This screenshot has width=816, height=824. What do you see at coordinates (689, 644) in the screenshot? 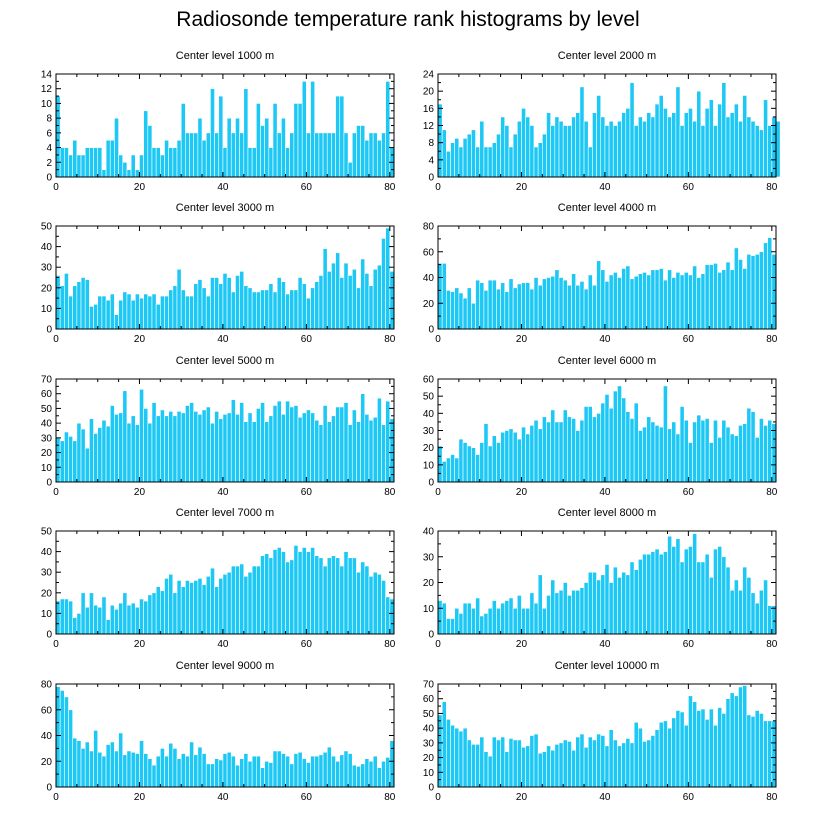
I see `x-tick-label: 60` at bounding box center [689, 644].